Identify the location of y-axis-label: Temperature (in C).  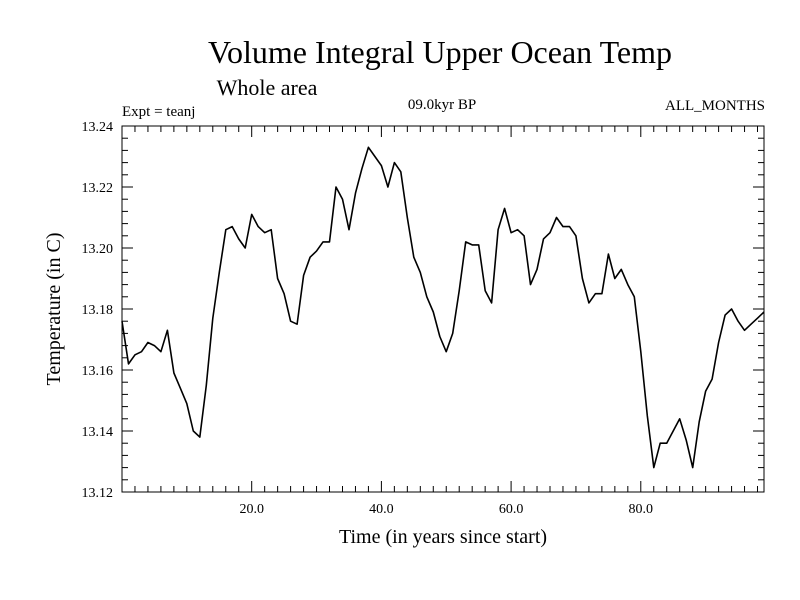
(54, 309).